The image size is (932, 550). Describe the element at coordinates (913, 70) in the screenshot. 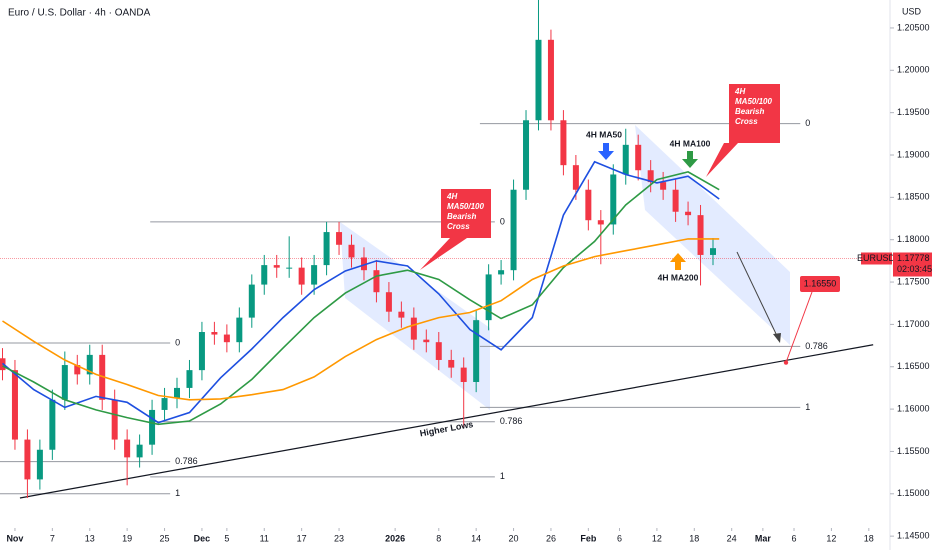

I see `y-tick-label: 1.20000` at that location.